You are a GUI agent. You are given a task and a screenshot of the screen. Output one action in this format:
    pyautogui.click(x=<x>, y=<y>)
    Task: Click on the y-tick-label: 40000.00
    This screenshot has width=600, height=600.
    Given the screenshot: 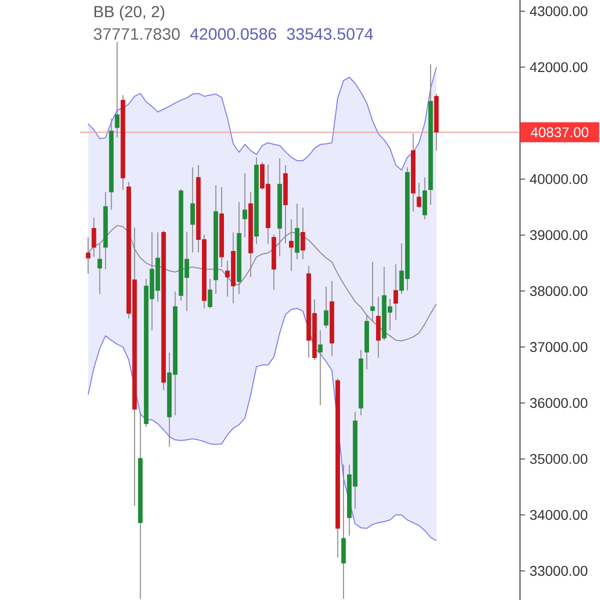 What is the action you would take?
    pyautogui.click(x=559, y=179)
    